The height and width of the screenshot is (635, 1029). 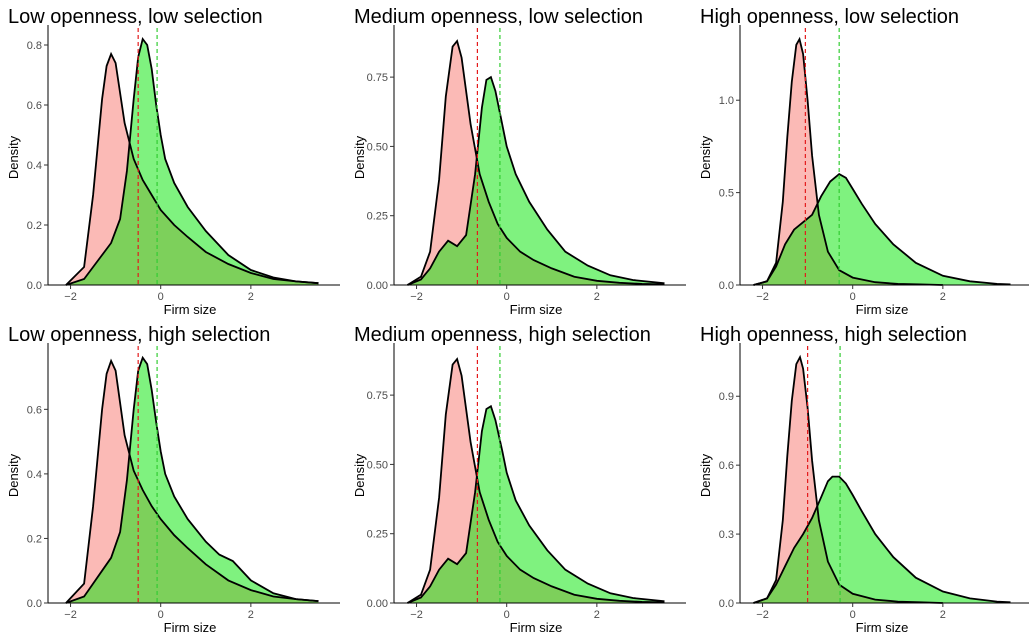 I want to click on y-tick-label: 1.0, so click(x=726, y=101).